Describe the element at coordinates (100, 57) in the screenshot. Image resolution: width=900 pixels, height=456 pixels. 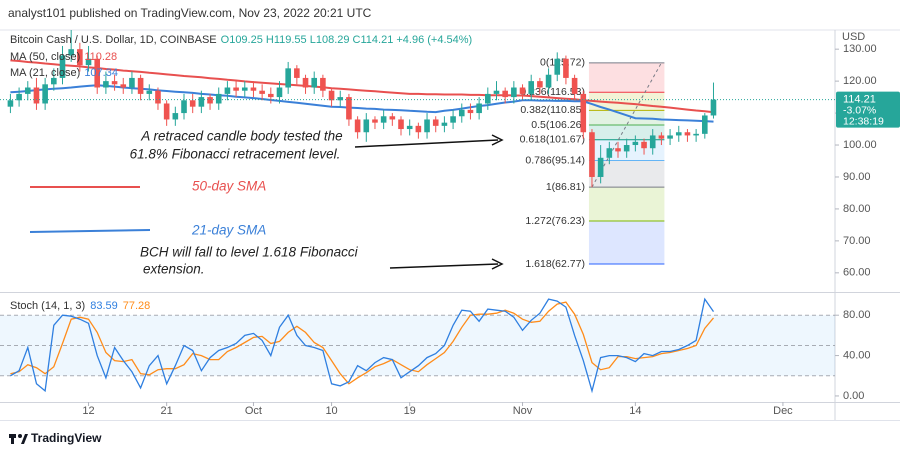
I see `ma50-value: 110.28` at that location.